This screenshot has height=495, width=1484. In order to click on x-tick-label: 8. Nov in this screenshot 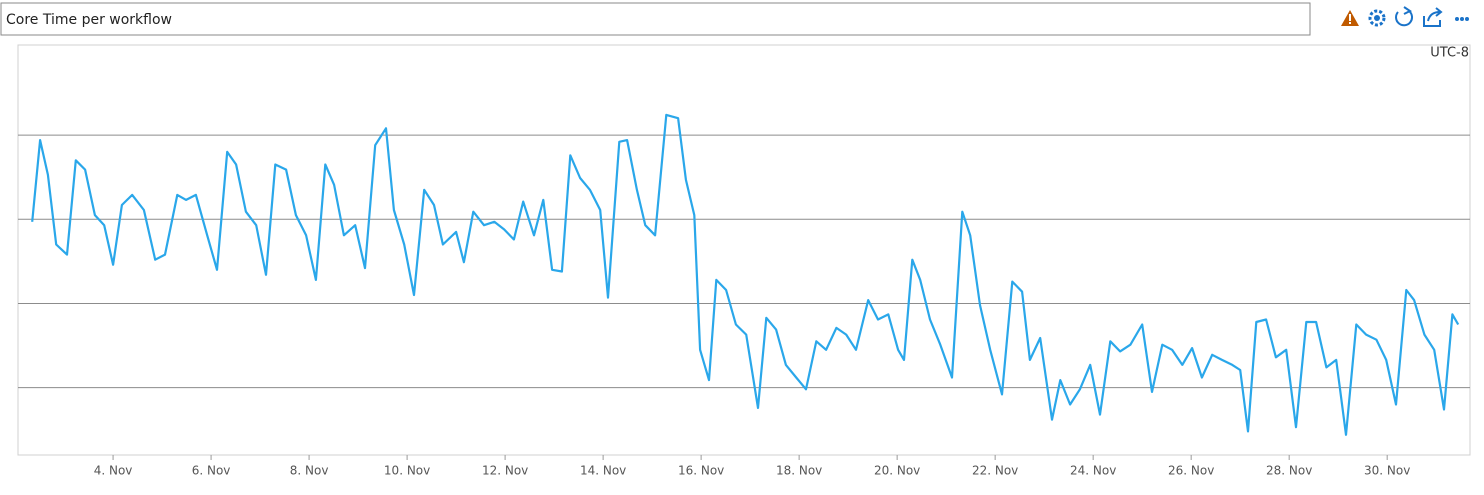, I will do `click(309, 471)`.